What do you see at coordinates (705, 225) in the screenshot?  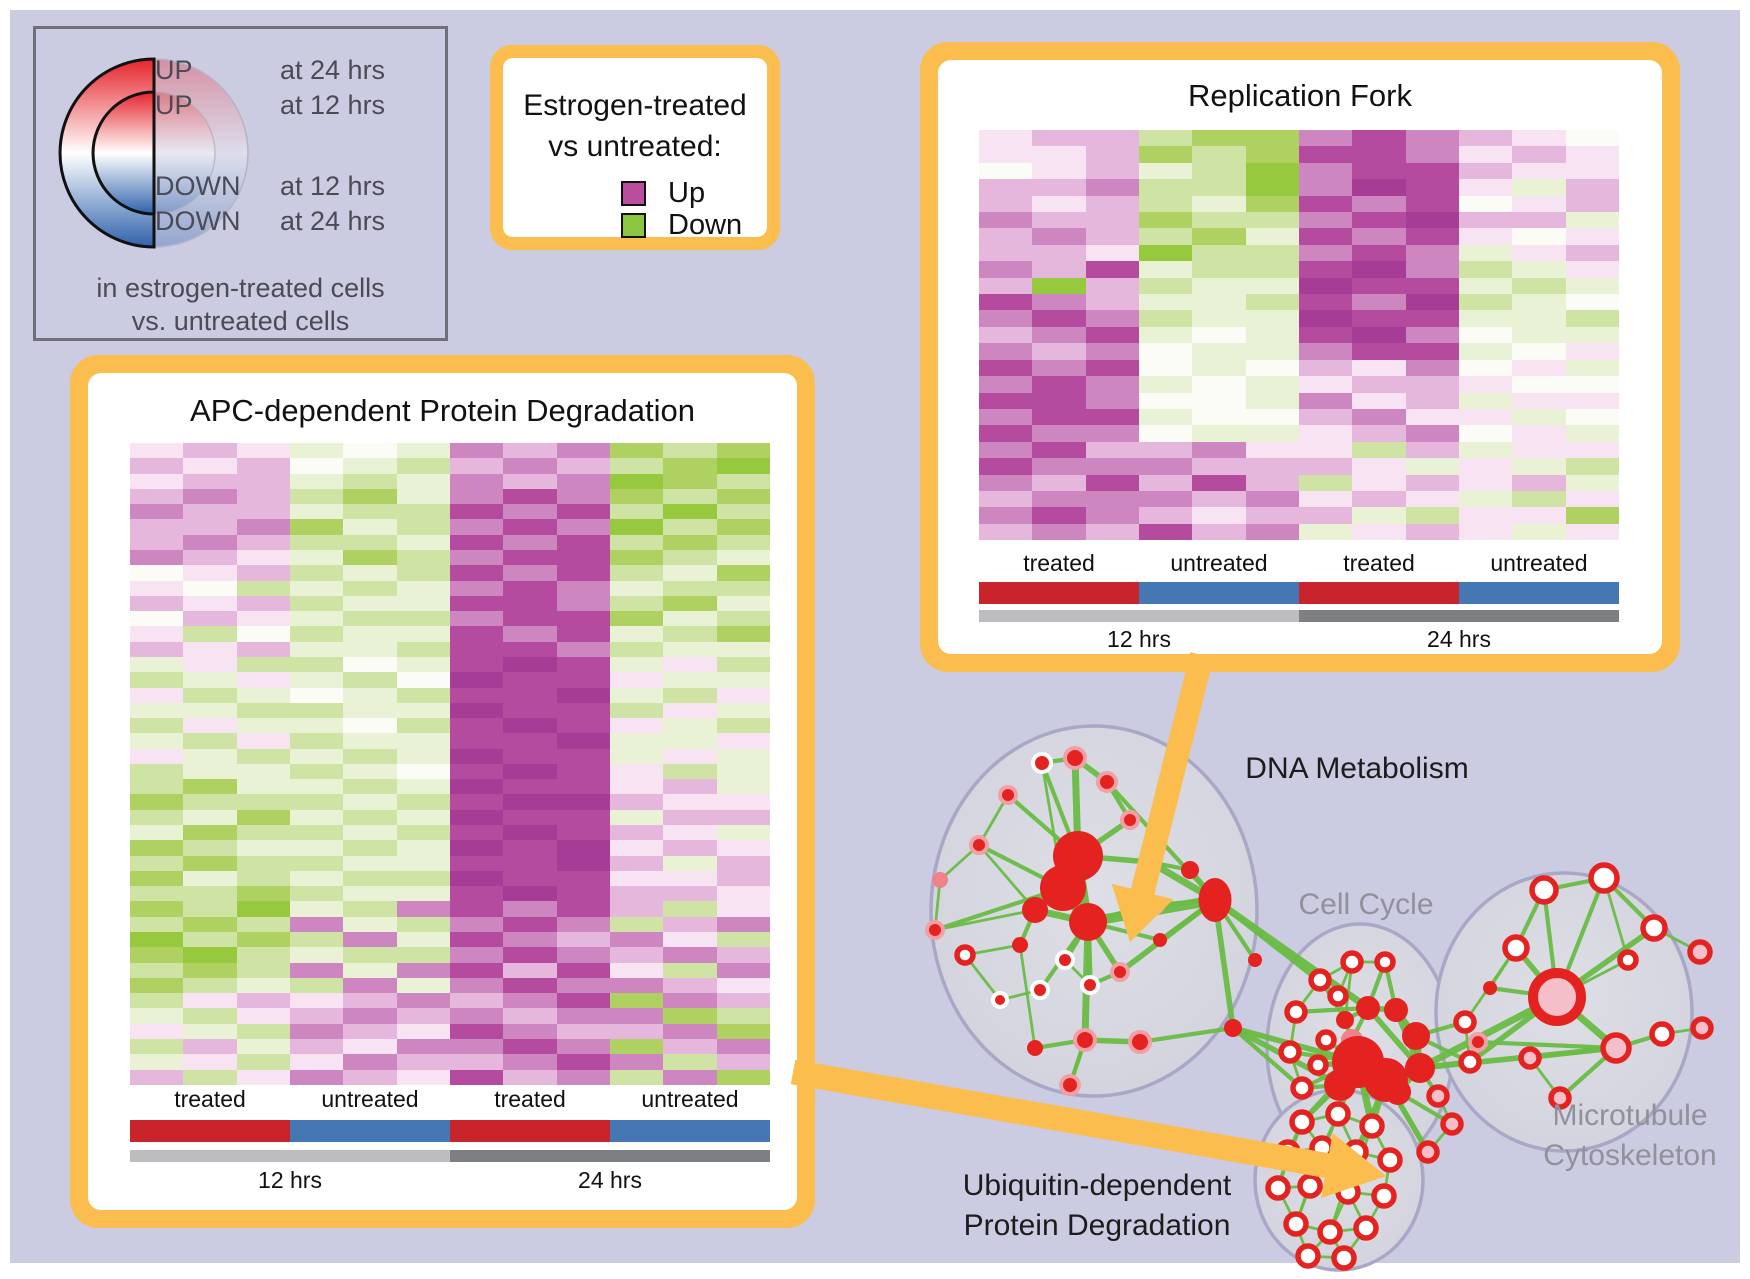 I see `down-label: Down` at bounding box center [705, 225].